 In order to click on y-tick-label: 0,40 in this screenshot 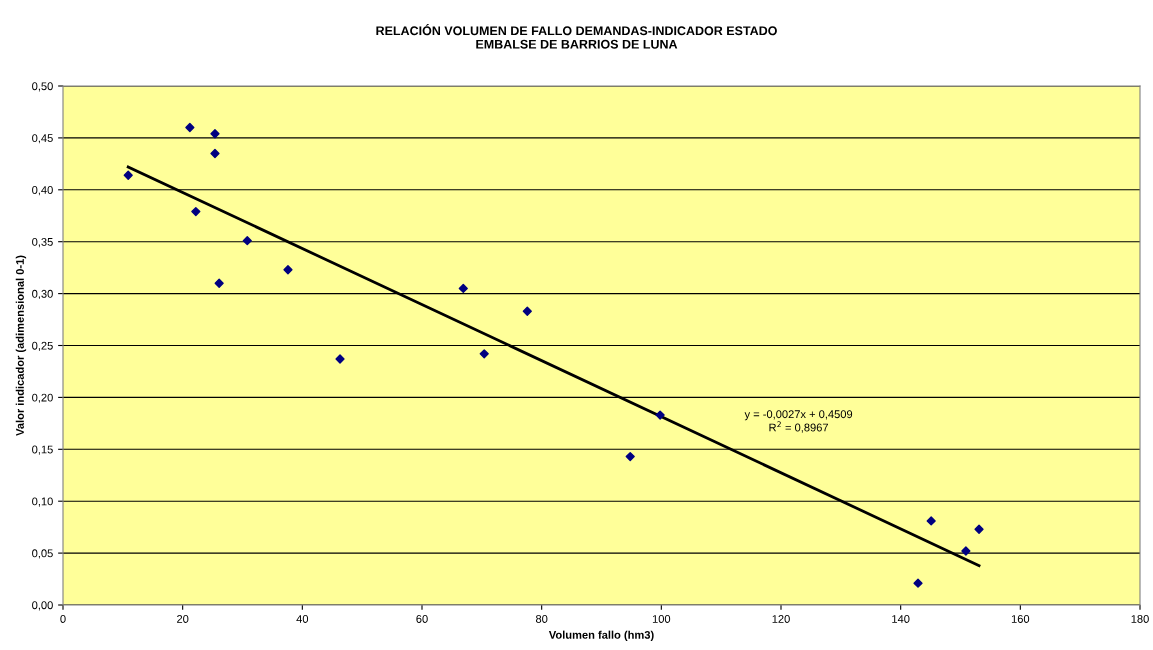, I will do `click(42, 191)`.